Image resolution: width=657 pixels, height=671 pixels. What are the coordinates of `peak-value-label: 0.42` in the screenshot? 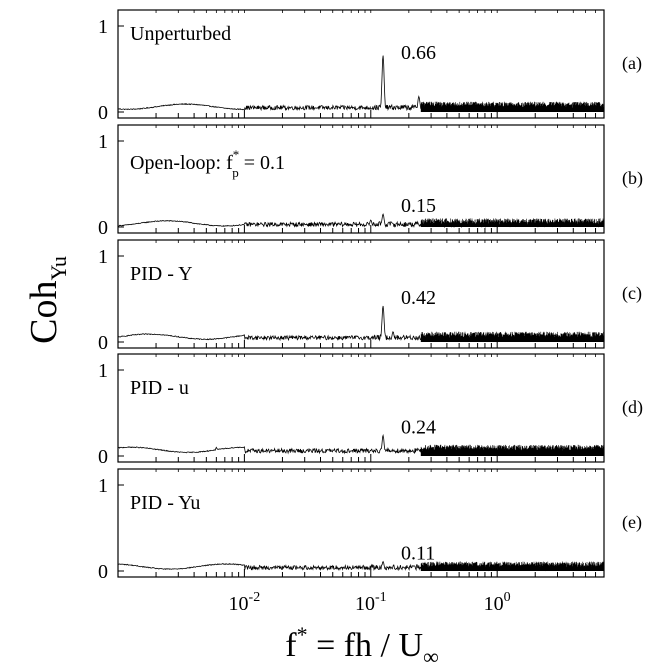 It's located at (418, 298).